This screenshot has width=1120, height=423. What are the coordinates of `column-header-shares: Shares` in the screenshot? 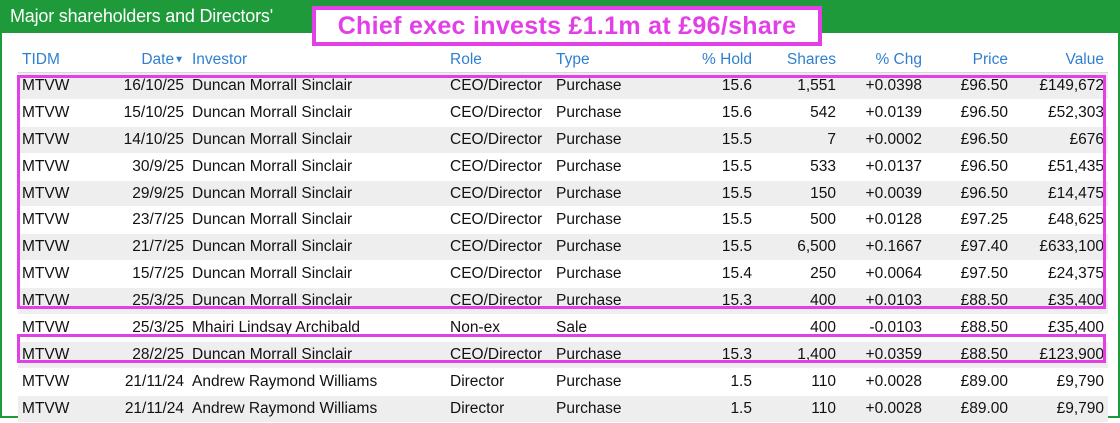 It's located at (798, 60).